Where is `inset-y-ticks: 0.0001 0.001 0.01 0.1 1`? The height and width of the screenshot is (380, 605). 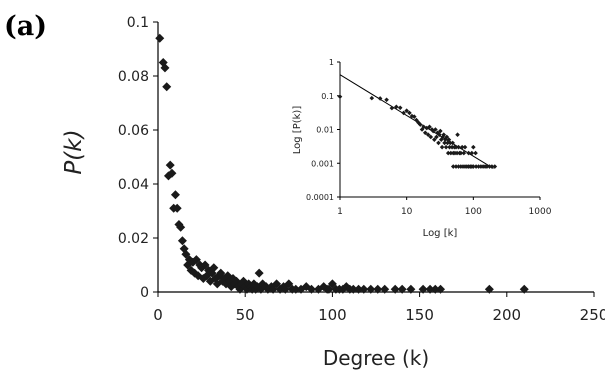
inset-y-ticks: 0.0001 0.001 0.01 0.1 1 is located at coordinates (323, 130).